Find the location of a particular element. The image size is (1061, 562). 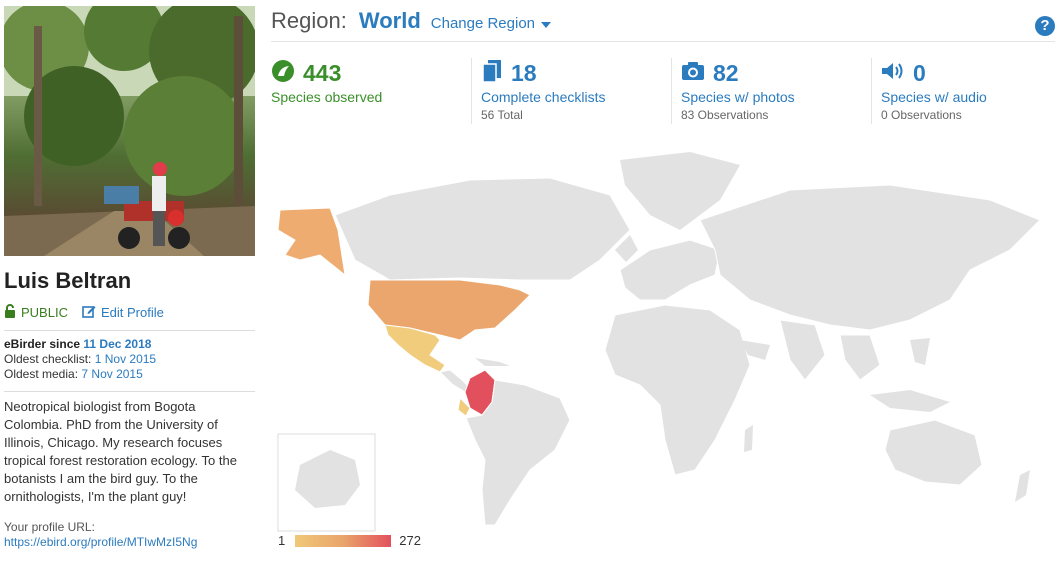

edit-profile-link: Edit Profile is located at coordinates (123, 312).